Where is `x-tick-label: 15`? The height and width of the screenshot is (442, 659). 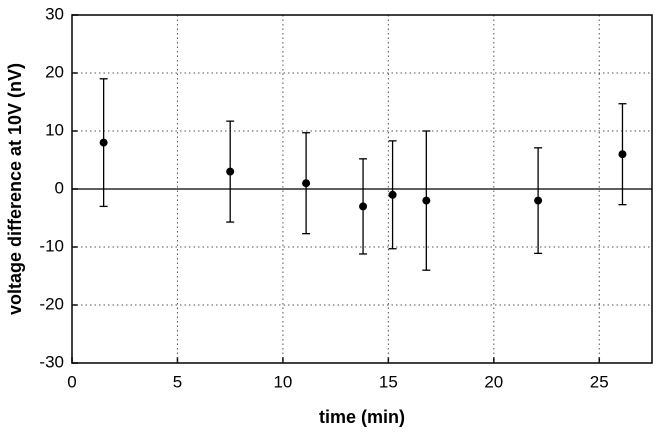 x-tick-label: 15 is located at coordinates (388, 381).